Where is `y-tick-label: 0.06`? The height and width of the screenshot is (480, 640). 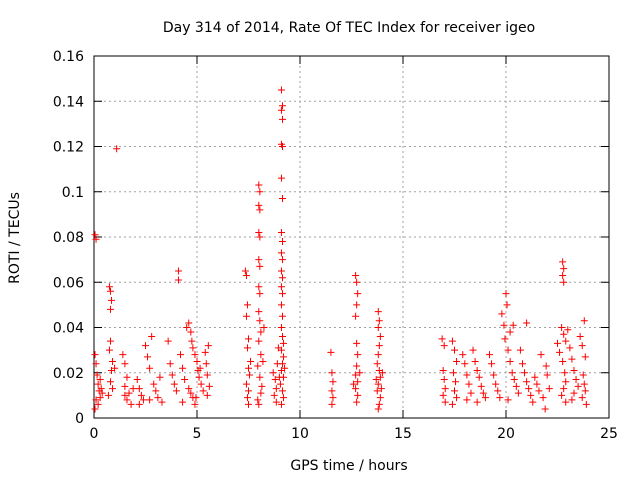
y-tick-label: 0.06 is located at coordinates (68, 283).